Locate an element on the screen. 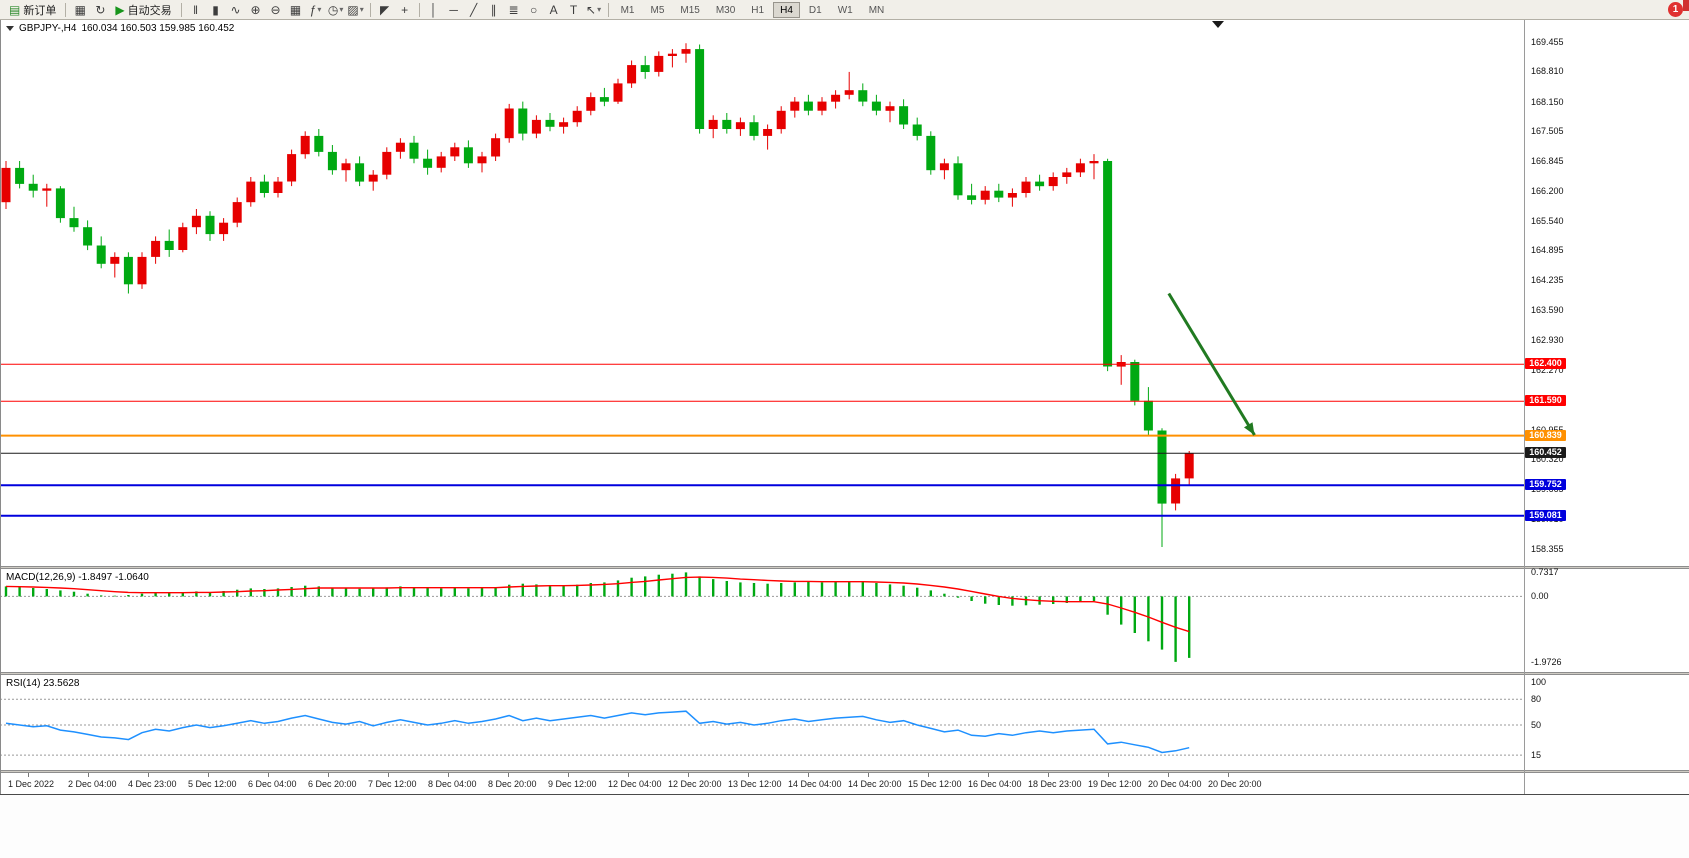 The image size is (1689, 858). crosshair-button: + is located at coordinates (405, 9).